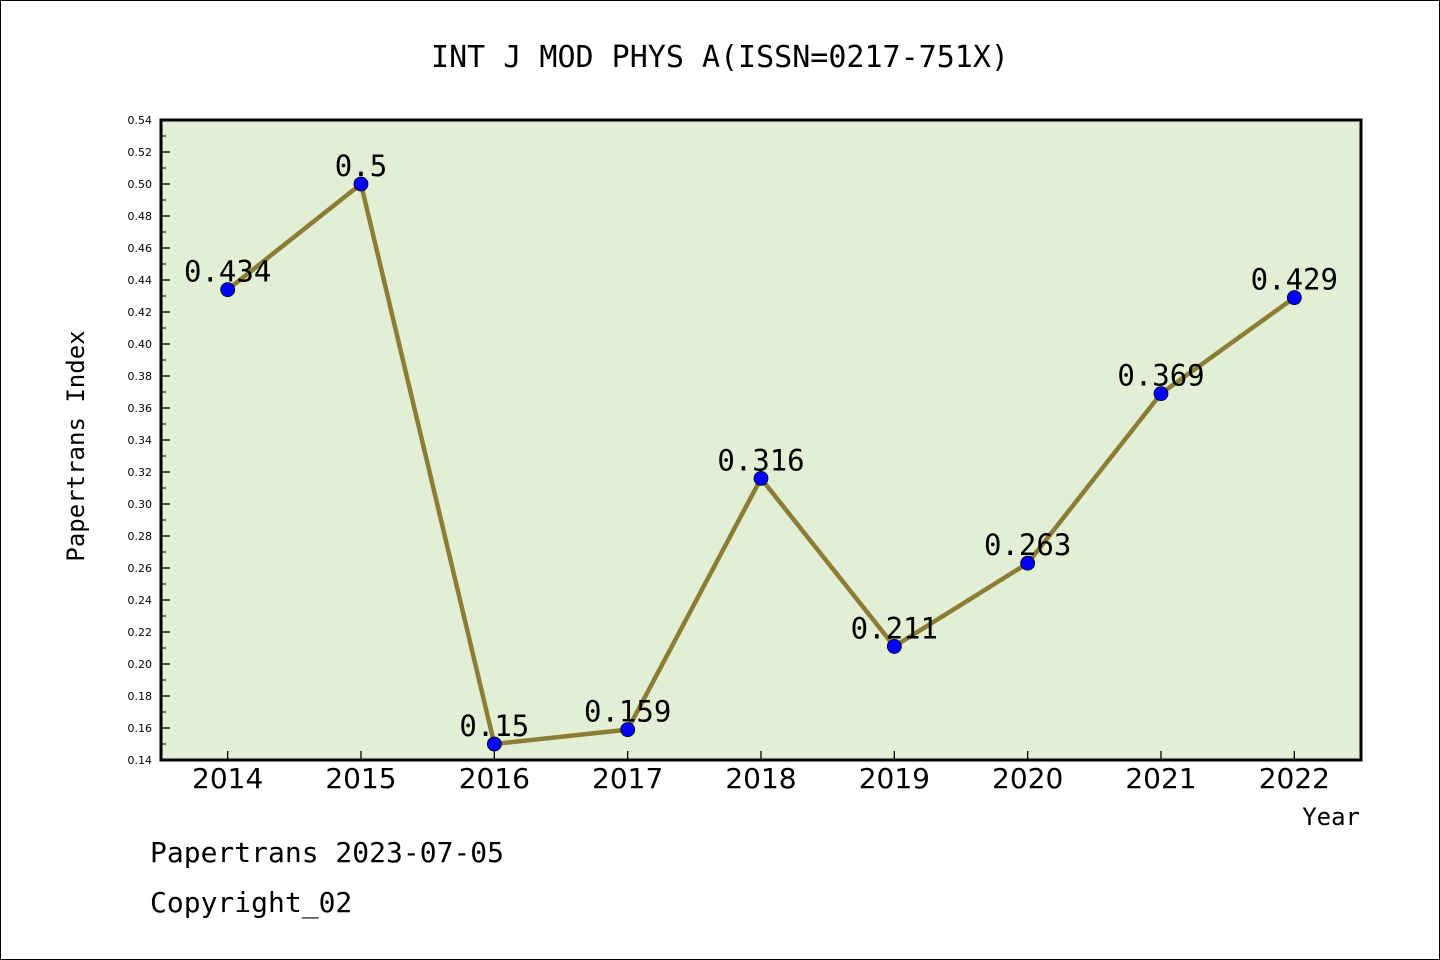  Describe the element at coordinates (140, 664) in the screenshot. I see `y-tick-label: 0.20` at that location.